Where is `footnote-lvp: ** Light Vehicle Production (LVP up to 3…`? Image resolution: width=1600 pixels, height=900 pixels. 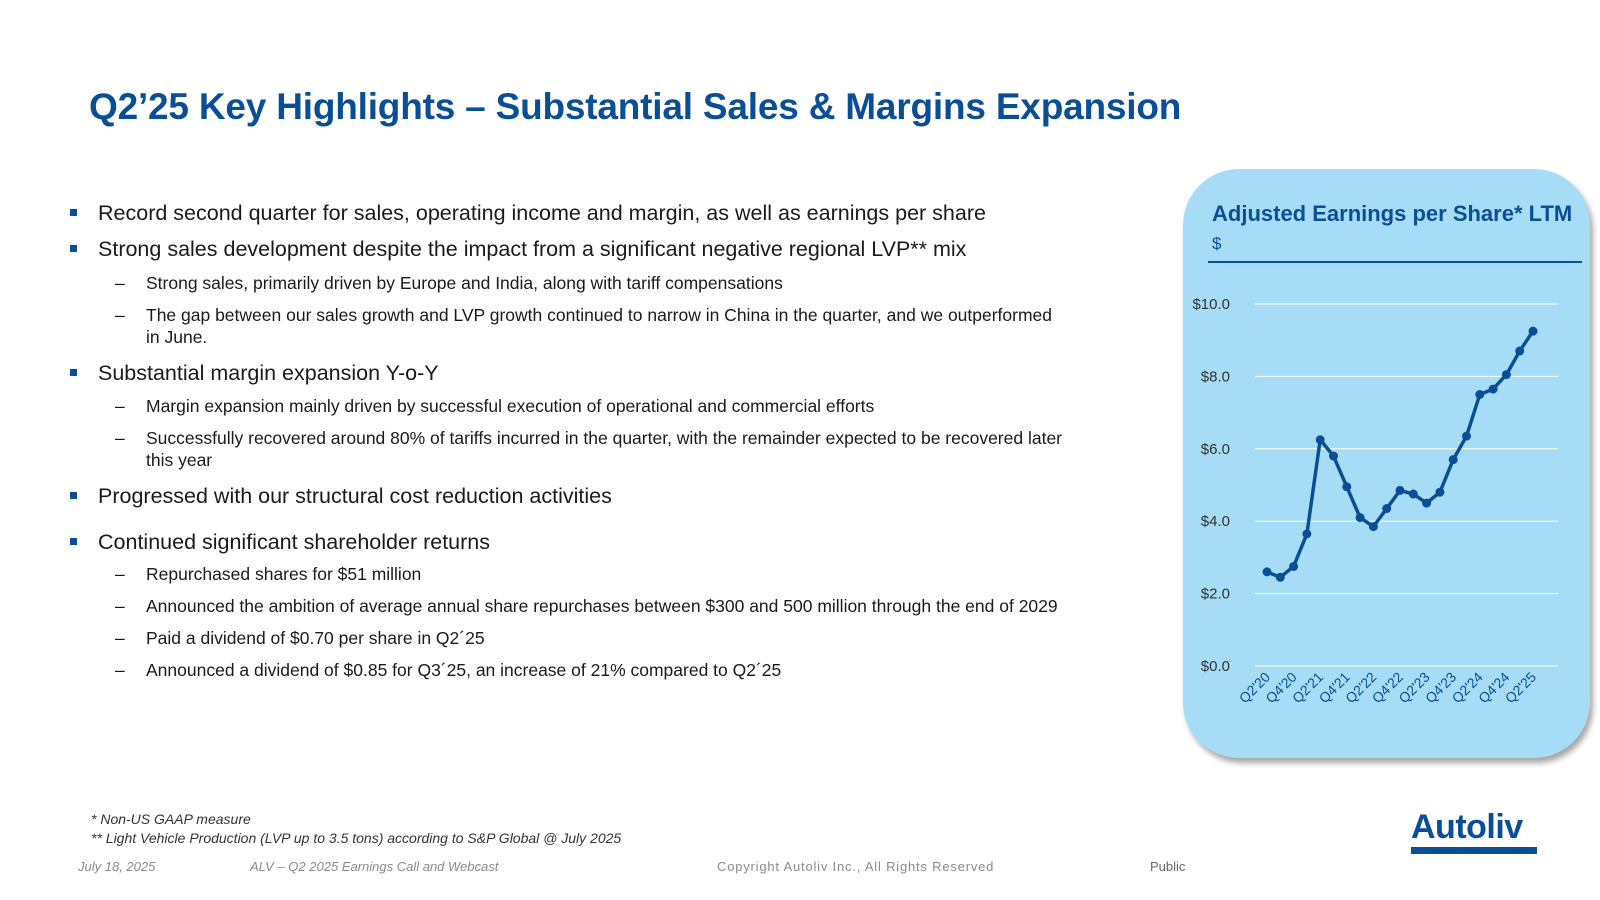 footnote-lvp: ** Light Vehicle Production (LVP up to 3… is located at coordinates (356, 838).